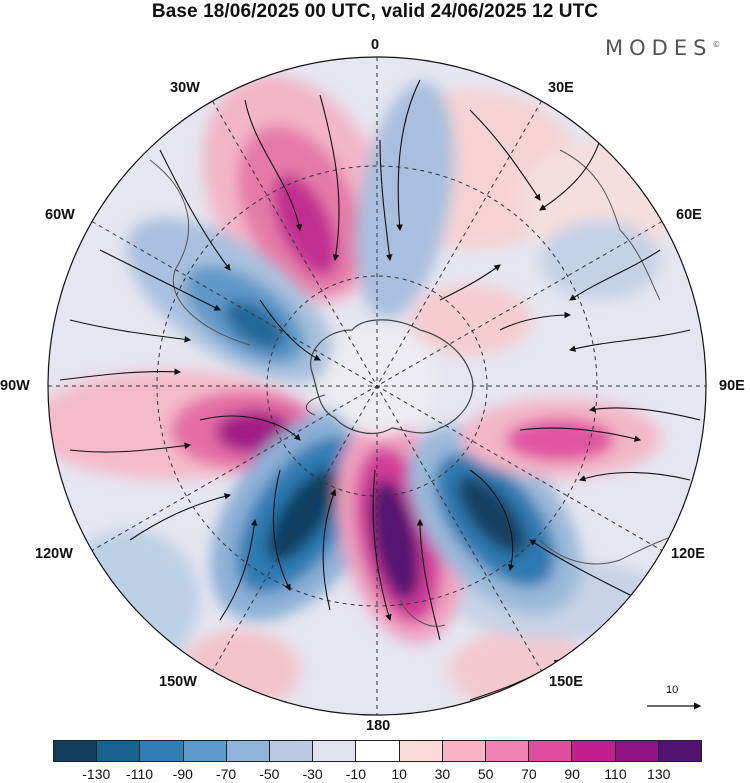  I want to click on colorbar-tick-label: 70, so click(529, 774).